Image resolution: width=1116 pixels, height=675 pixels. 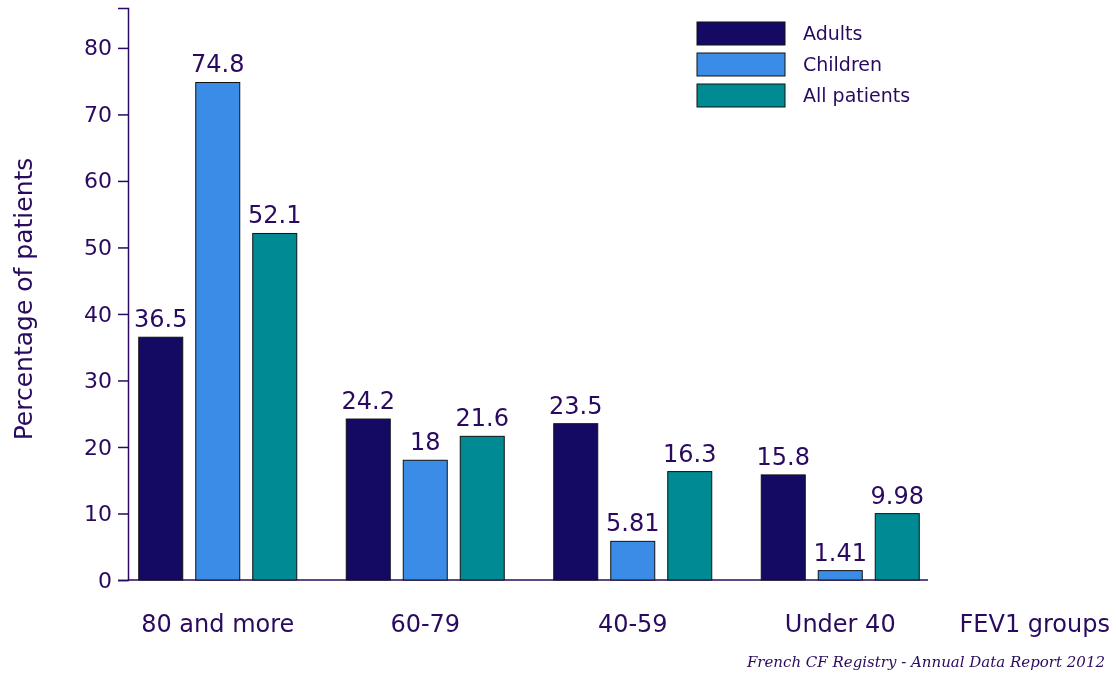 I want to click on data-label: 18, so click(x=425, y=442).